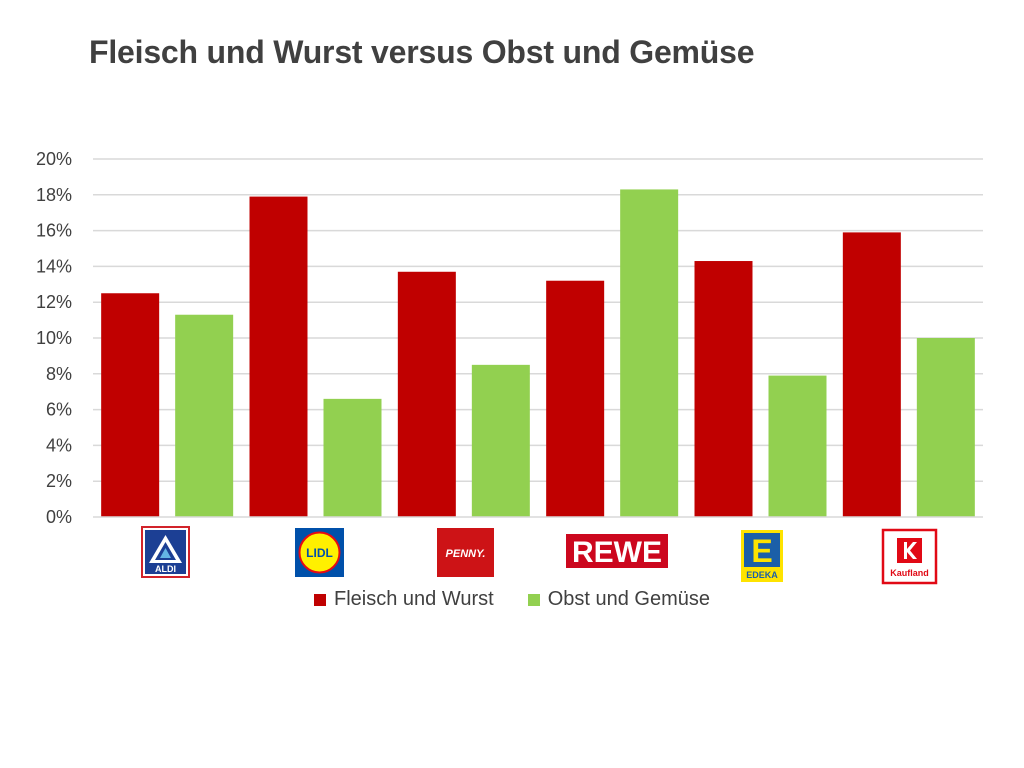 Image resolution: width=1024 pixels, height=768 pixels. What do you see at coordinates (278, 356) in the screenshot?
I see `bar-lidl-fleisch` at bounding box center [278, 356].